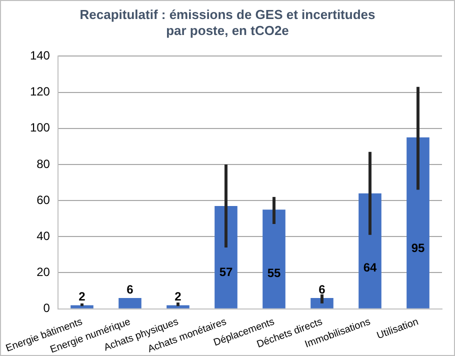  Describe the element at coordinates (40, 127) in the screenshot. I see `y-tick-label: 100` at that location.